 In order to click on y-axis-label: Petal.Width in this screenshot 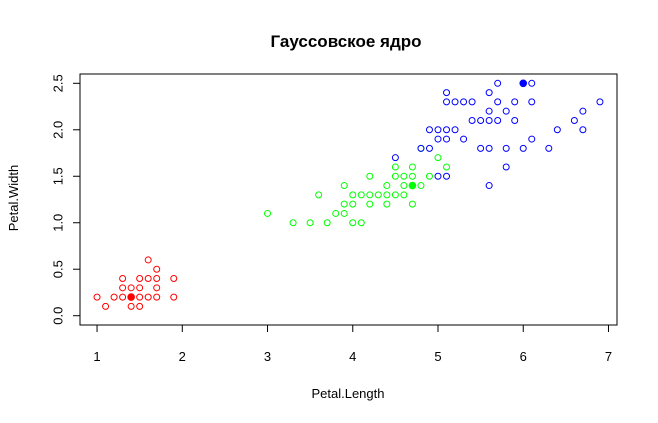, I will do `click(13, 198)`.